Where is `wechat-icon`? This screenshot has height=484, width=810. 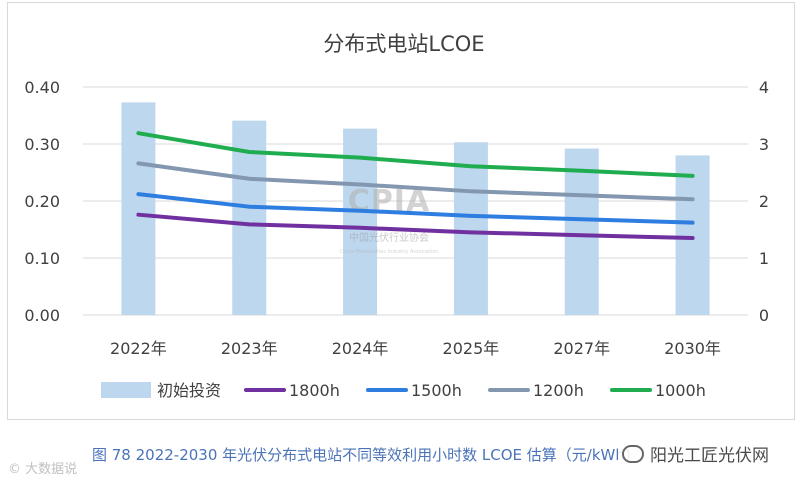
wechat-icon is located at coordinates (633, 453).